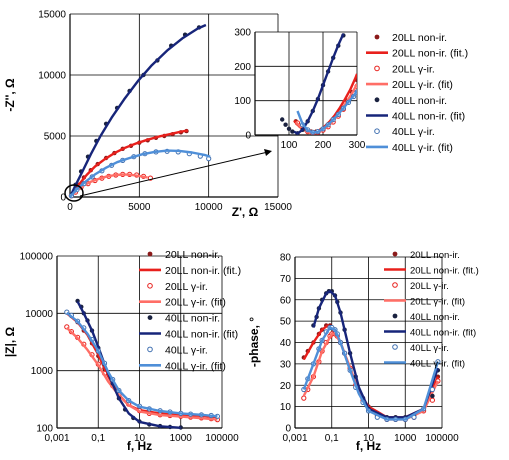 Image resolution: width=509 pixels, height=460 pixels. I want to click on y-axis-label: |Z|, Ω, so click(10, 341).